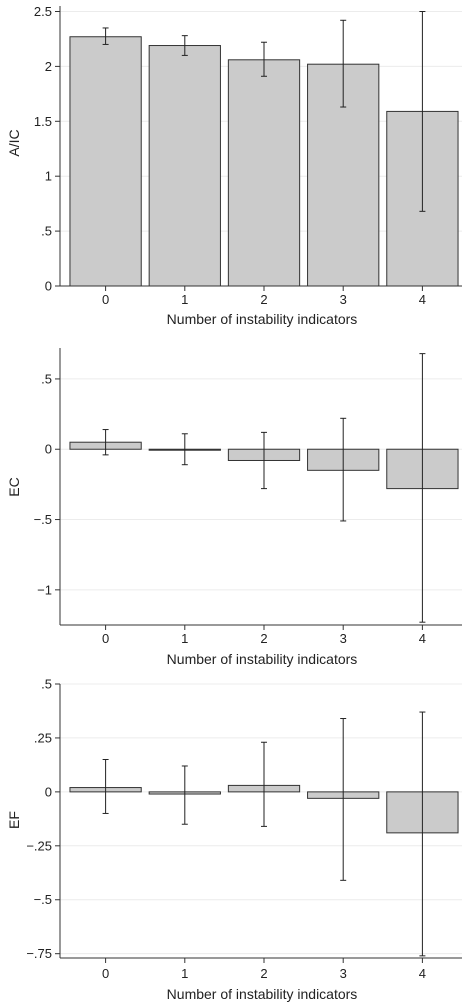 The width and height of the screenshot is (471, 1007). What do you see at coordinates (14, 820) in the screenshot?
I see `y-axis-title: EF` at bounding box center [14, 820].